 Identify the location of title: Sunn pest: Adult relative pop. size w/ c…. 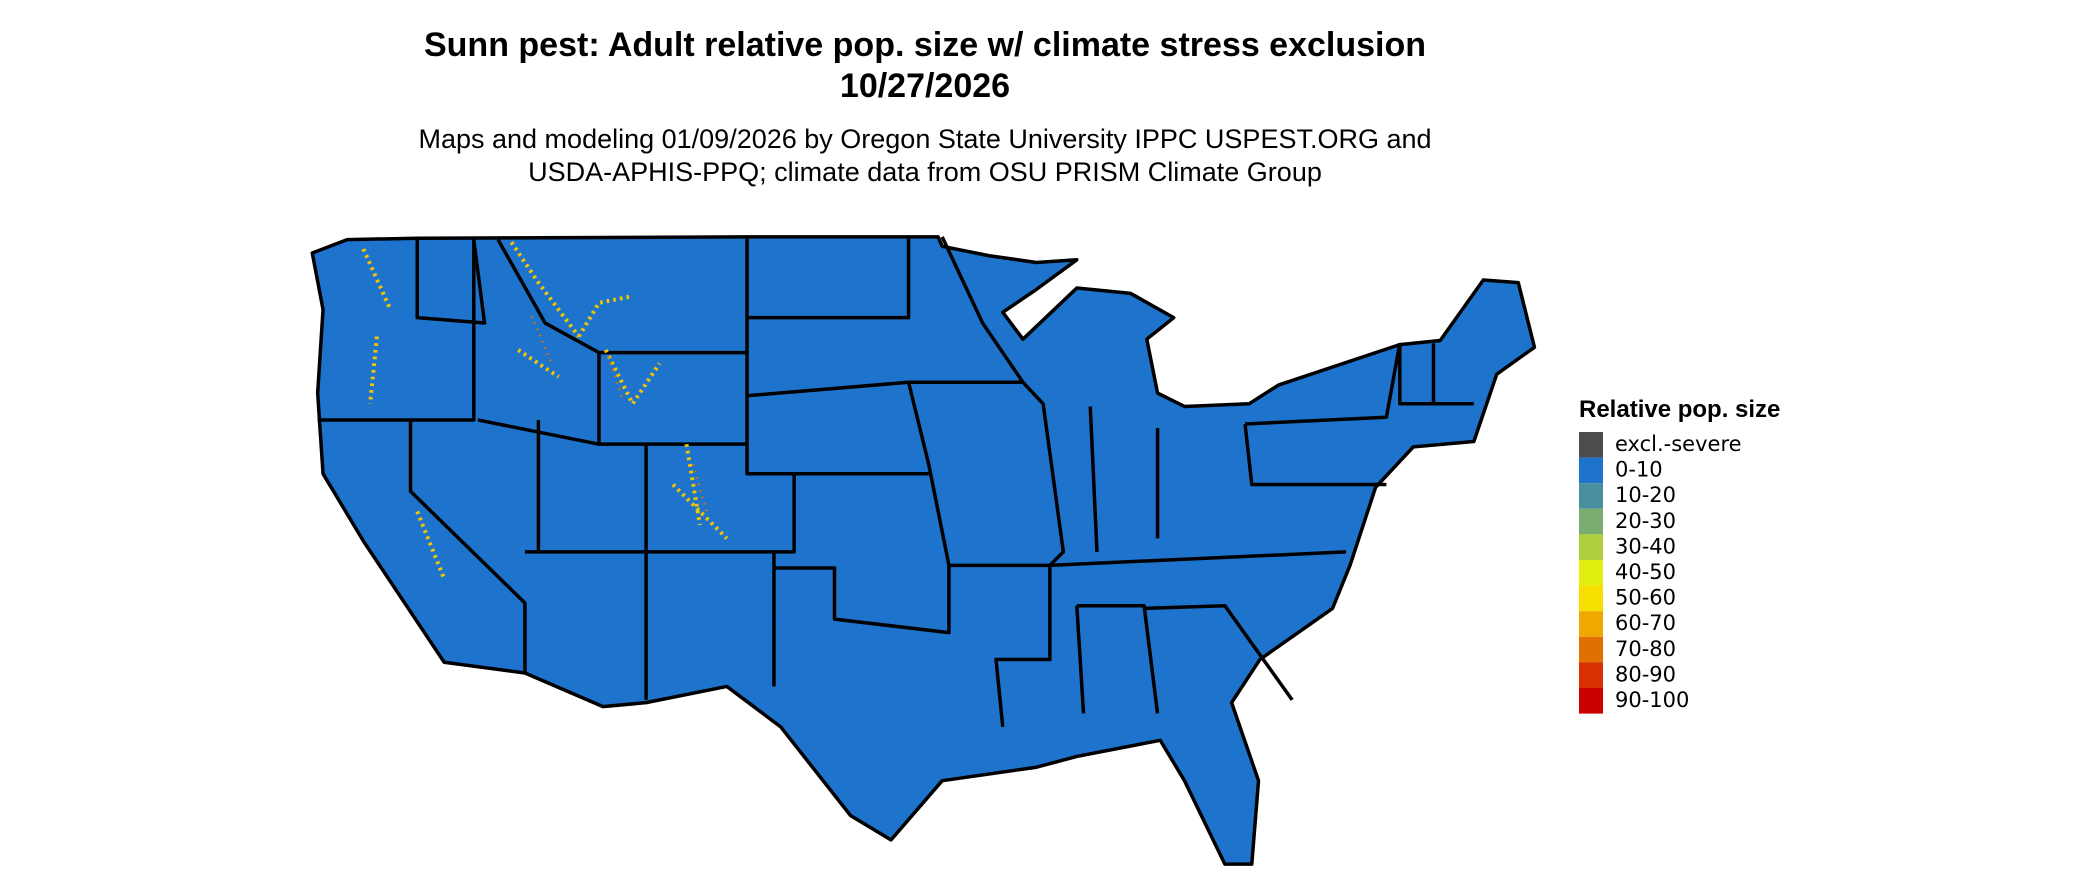
(925, 45).